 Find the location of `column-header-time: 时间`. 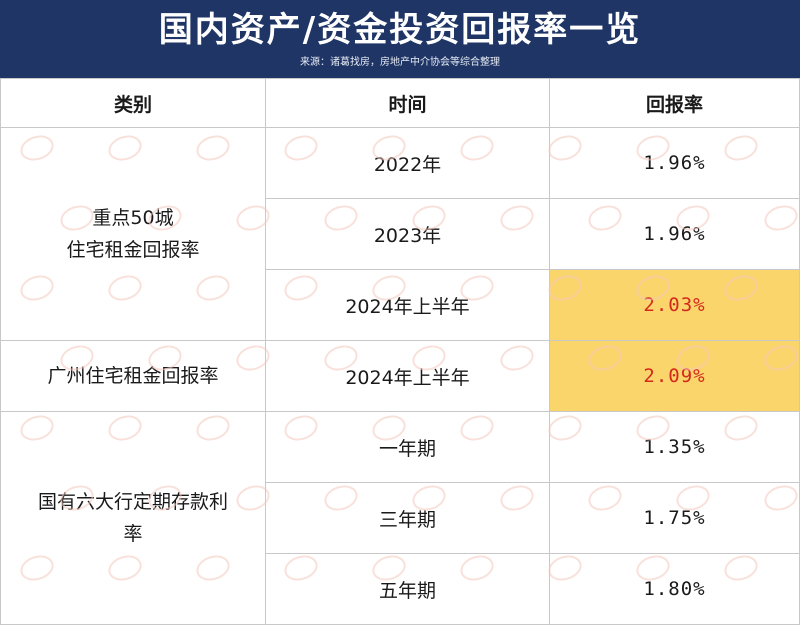

column-header-time: 时间 is located at coordinates (407, 103).